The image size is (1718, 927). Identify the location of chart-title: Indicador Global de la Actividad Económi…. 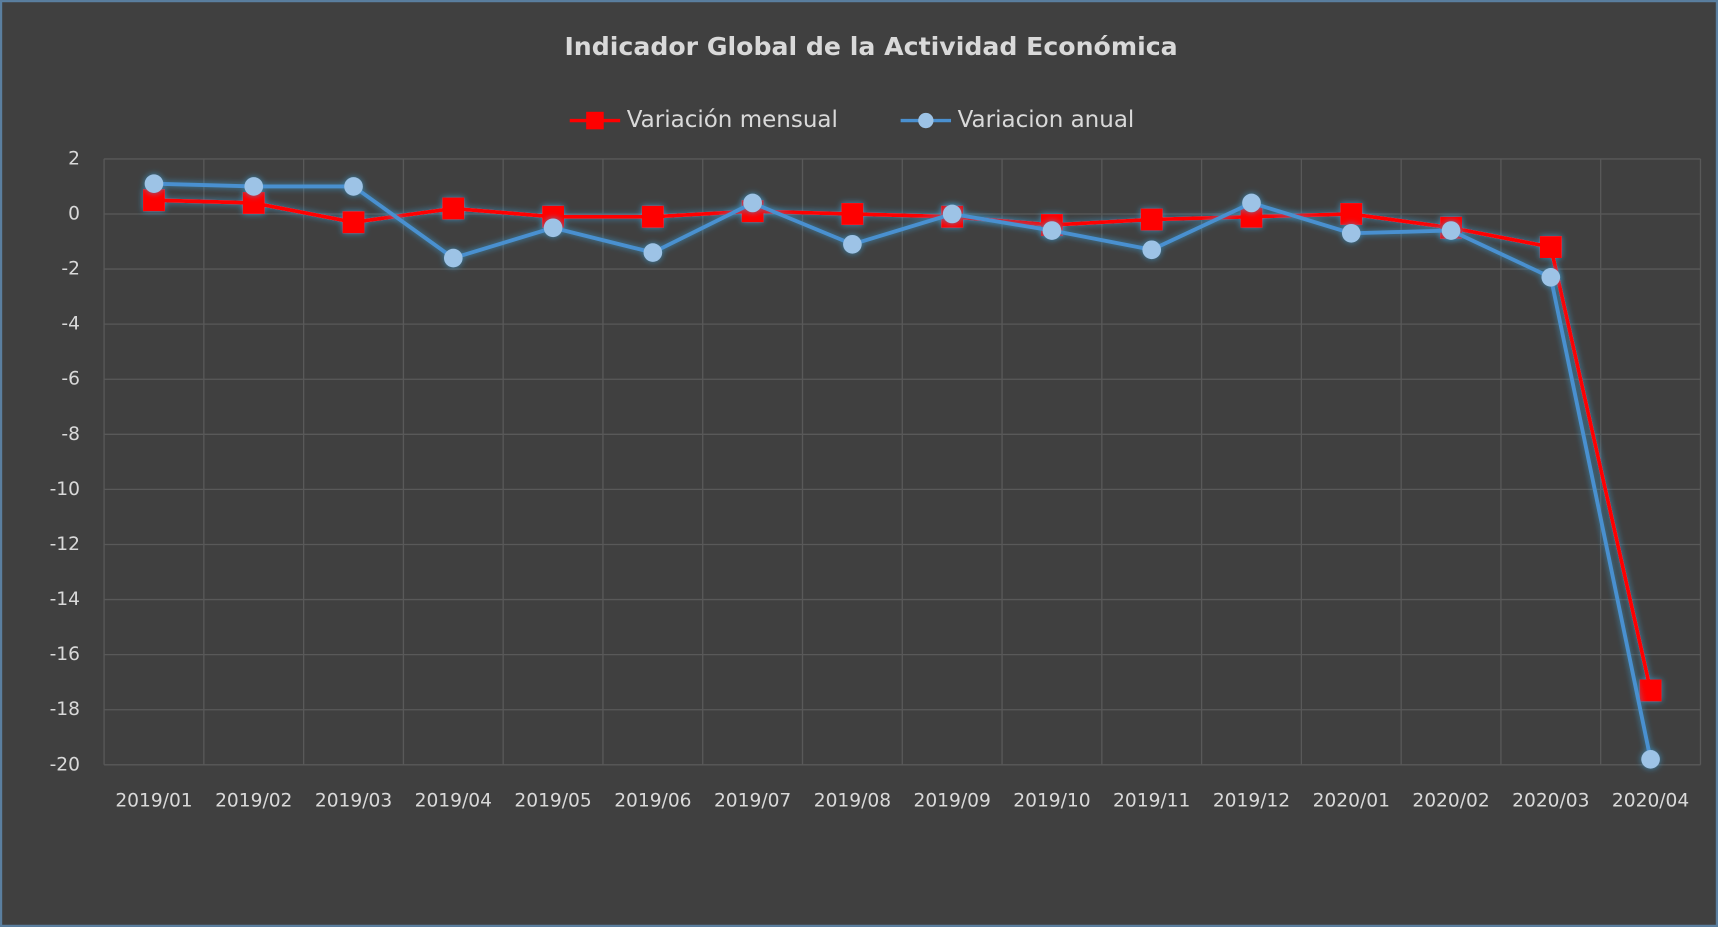
(870, 46).